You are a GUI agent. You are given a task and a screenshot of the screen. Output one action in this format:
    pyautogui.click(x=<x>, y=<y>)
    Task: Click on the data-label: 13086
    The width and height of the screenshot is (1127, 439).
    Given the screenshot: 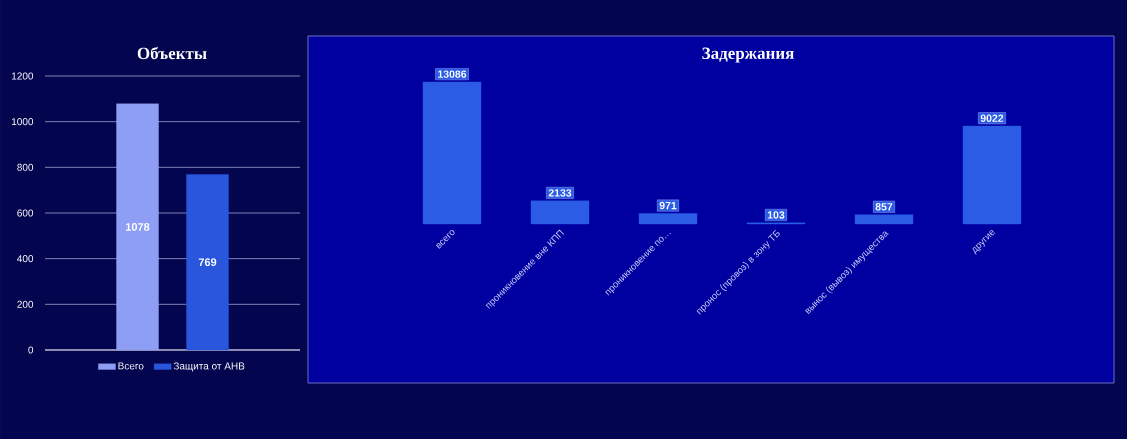 What is the action you would take?
    pyautogui.click(x=452, y=74)
    